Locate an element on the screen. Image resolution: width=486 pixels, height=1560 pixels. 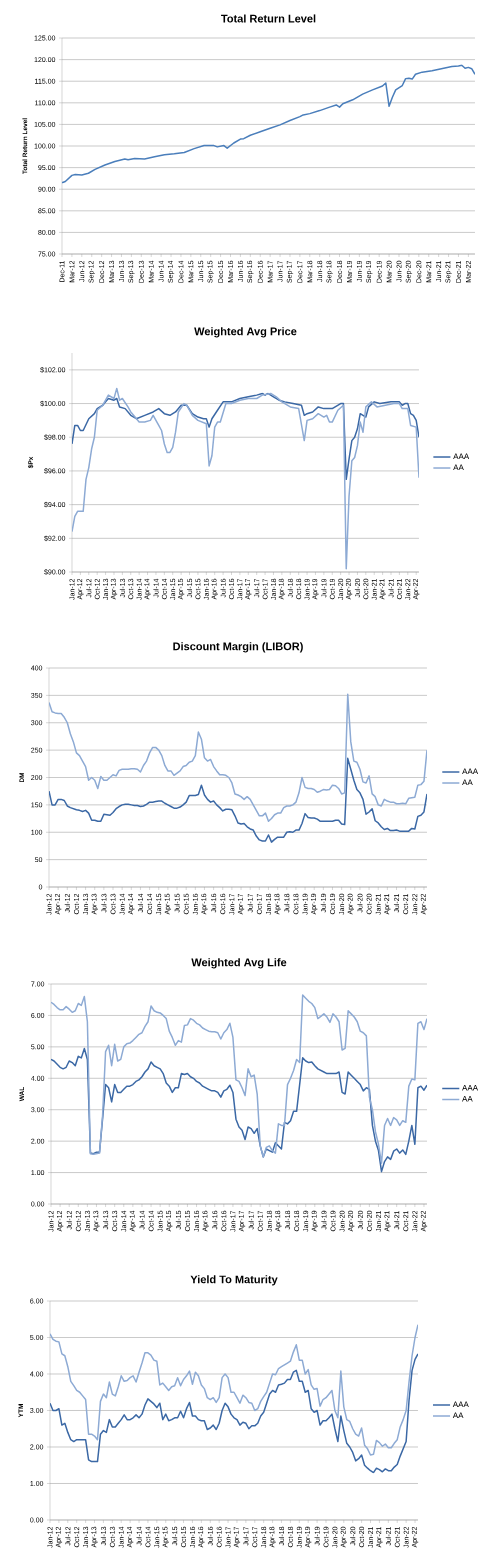
line-series is located at coordinates (245, 436).